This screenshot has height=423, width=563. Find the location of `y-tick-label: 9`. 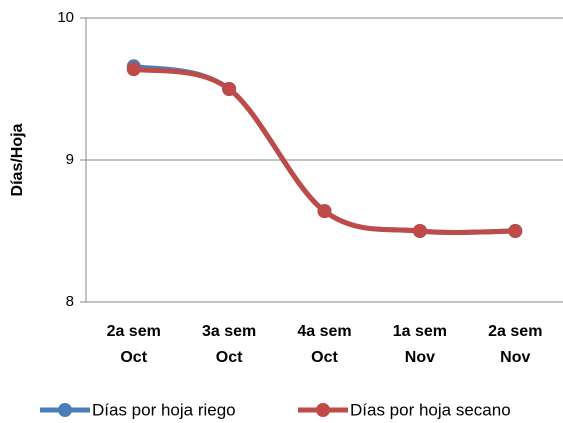

y-tick-label: 9 is located at coordinates (70, 159).